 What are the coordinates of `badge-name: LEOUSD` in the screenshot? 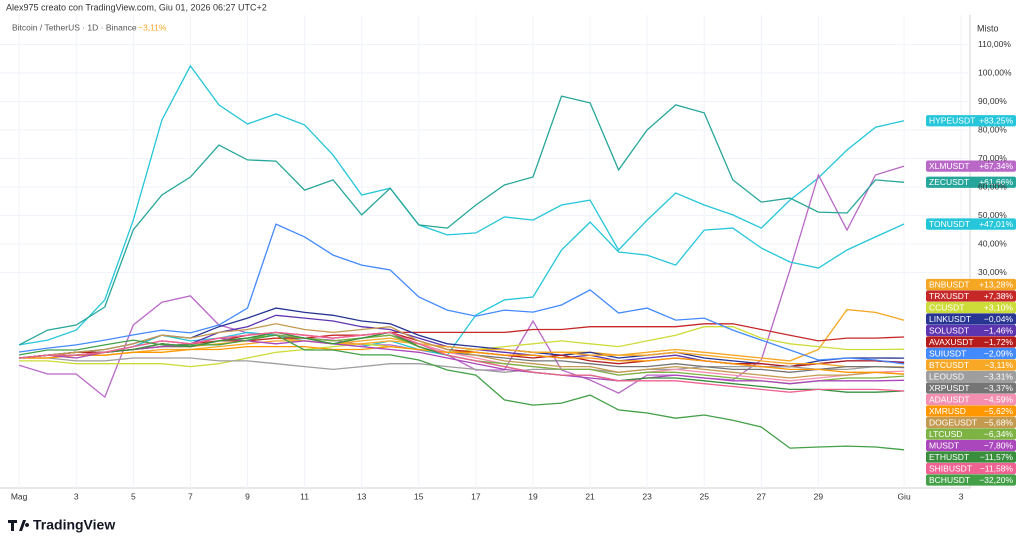 It's located at (946, 376).